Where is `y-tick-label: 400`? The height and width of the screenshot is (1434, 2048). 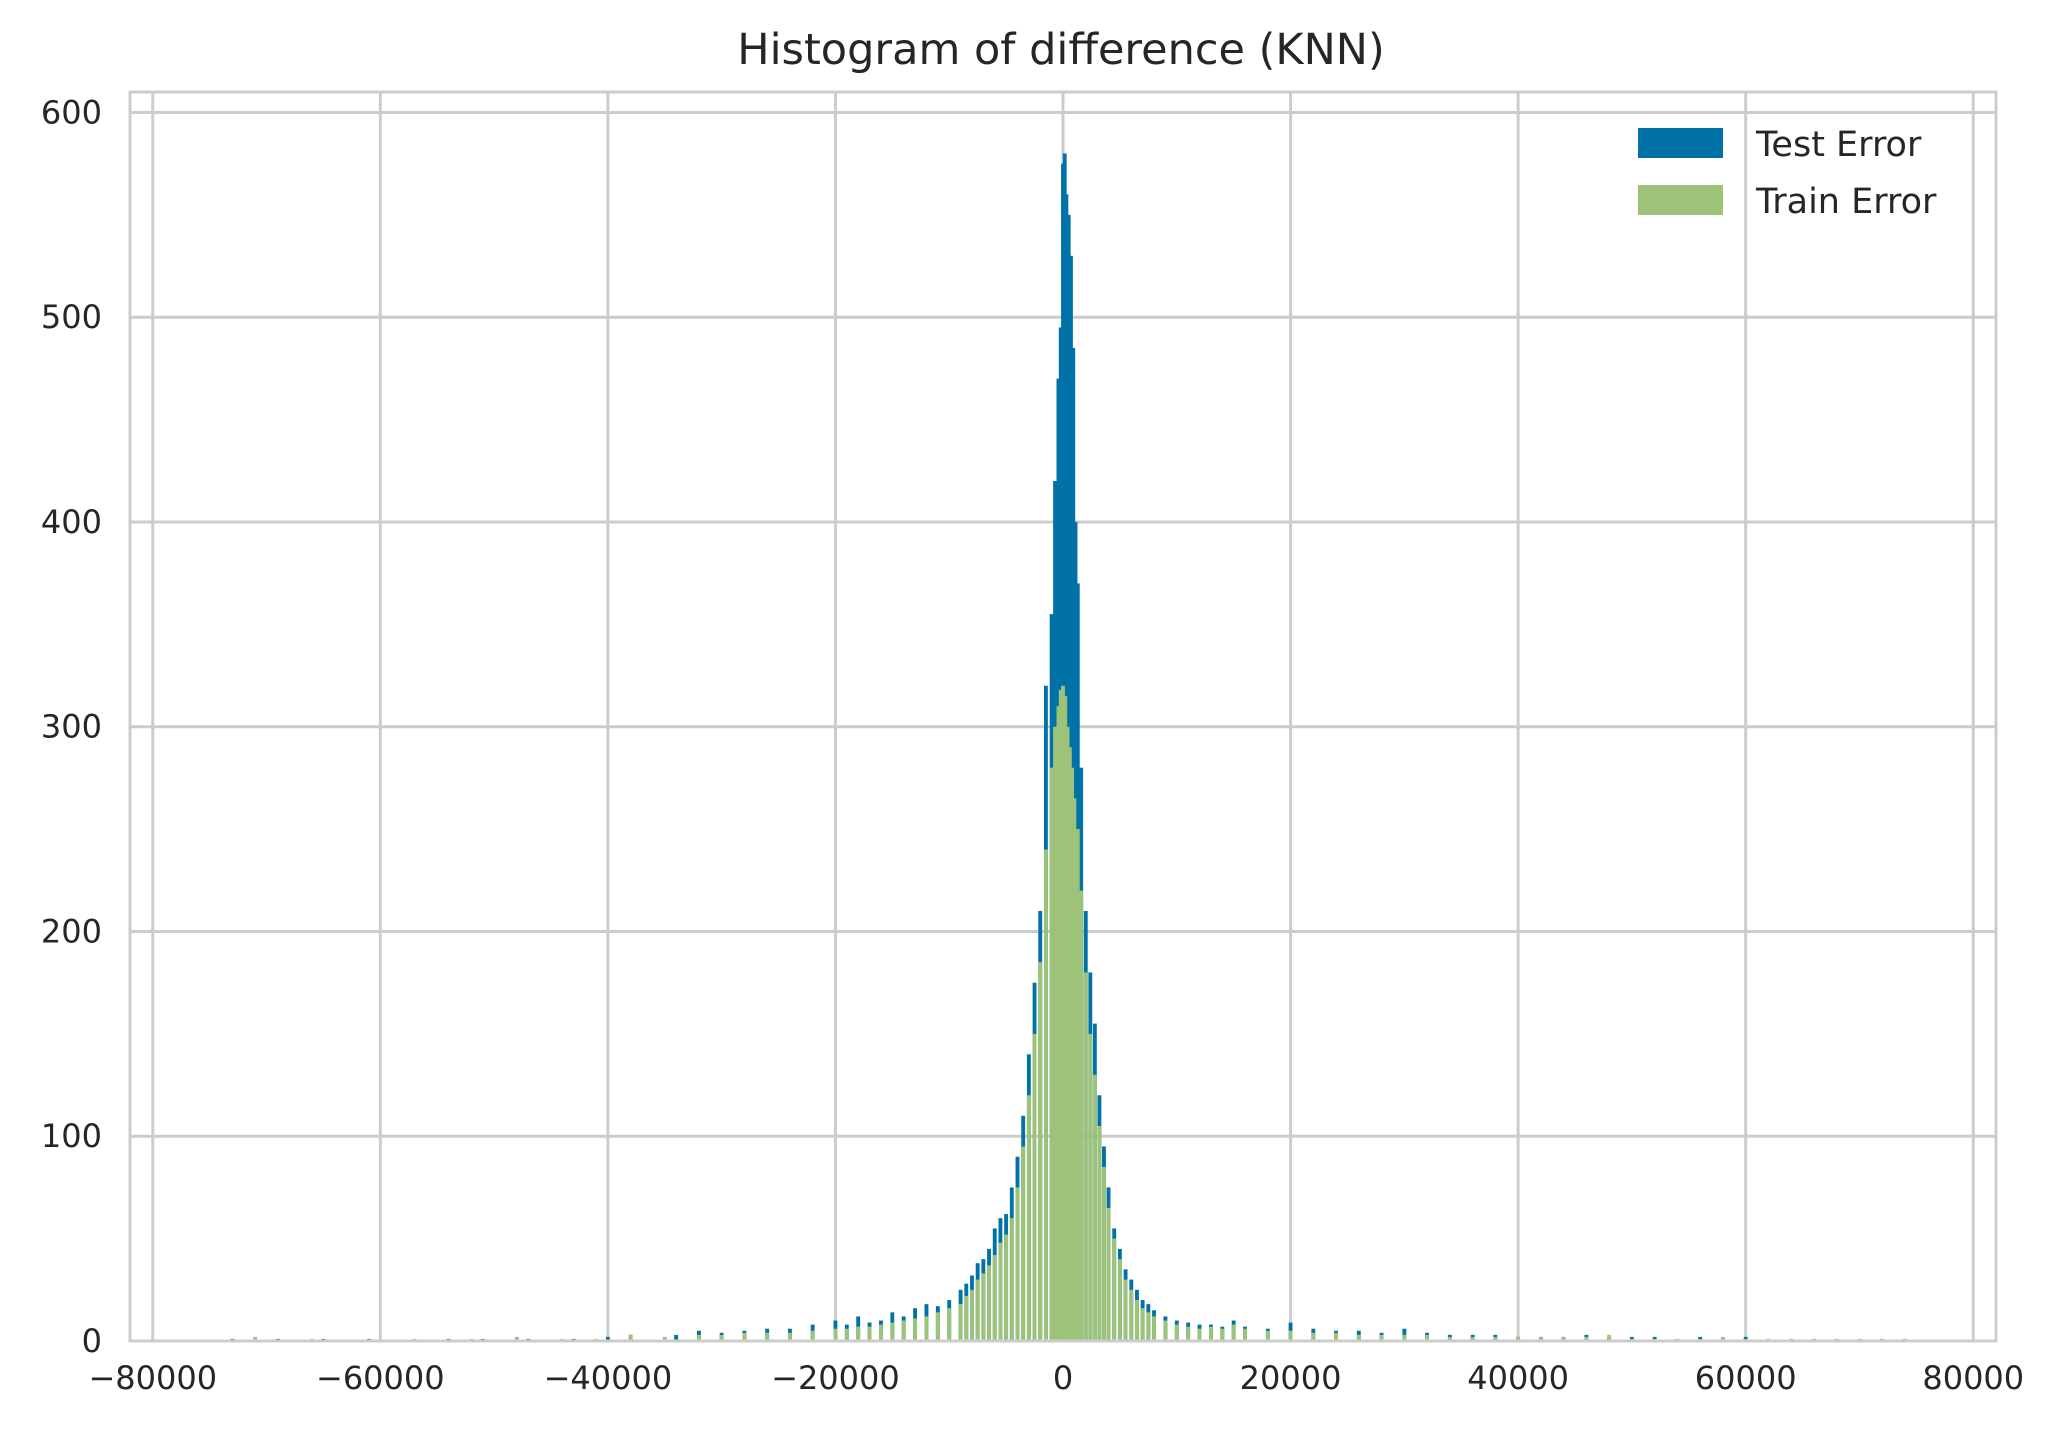
y-tick-label: 400 is located at coordinates (71, 522).